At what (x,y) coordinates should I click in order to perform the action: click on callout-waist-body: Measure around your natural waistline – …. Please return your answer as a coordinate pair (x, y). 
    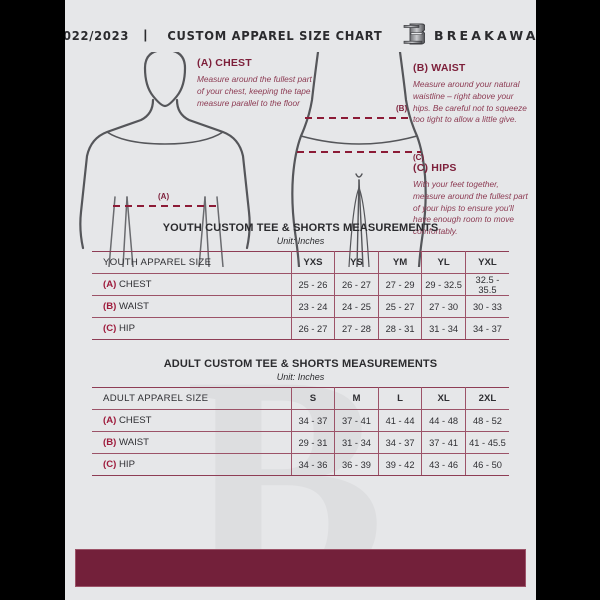
    Looking at the image, I should click on (470, 102).